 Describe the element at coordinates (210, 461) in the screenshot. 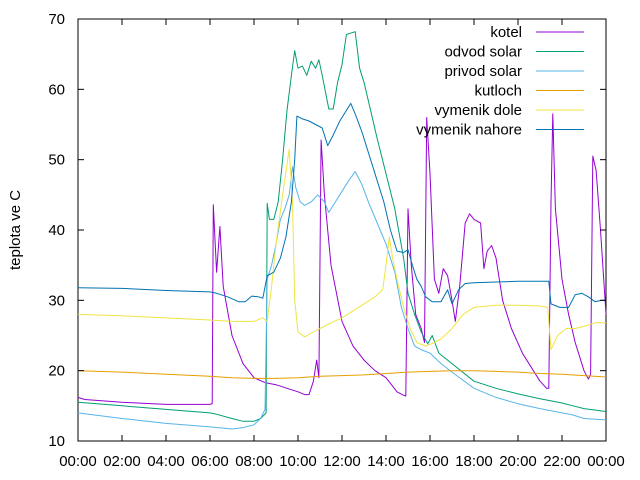

I see `x-tick-label: 06:00` at that location.